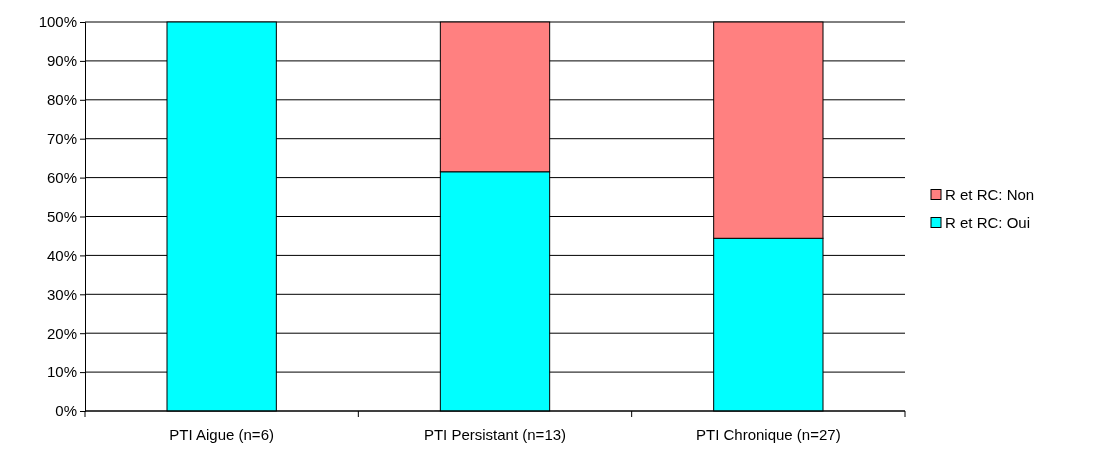 This screenshot has height=459, width=1093. What do you see at coordinates (61, 138) in the screenshot?
I see `y-tick-label: 70%` at bounding box center [61, 138].